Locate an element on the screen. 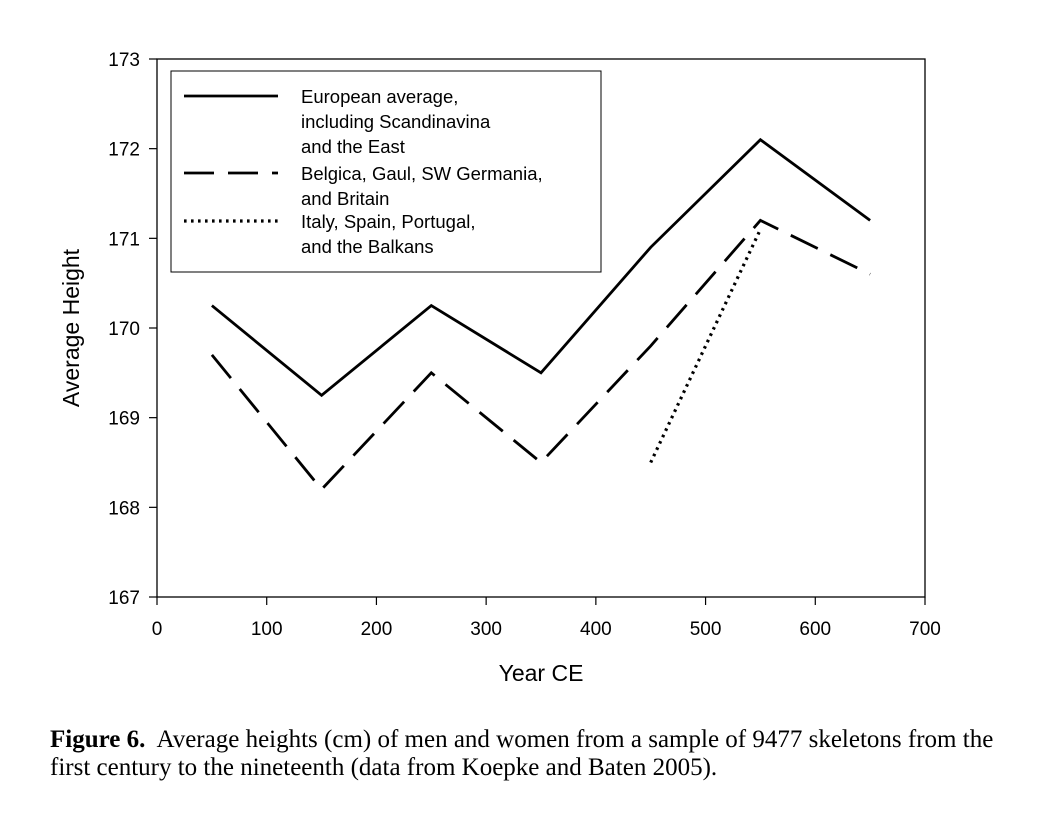 This screenshot has width=1044, height=840. figure-label: Figure 6. is located at coordinates (98, 739).